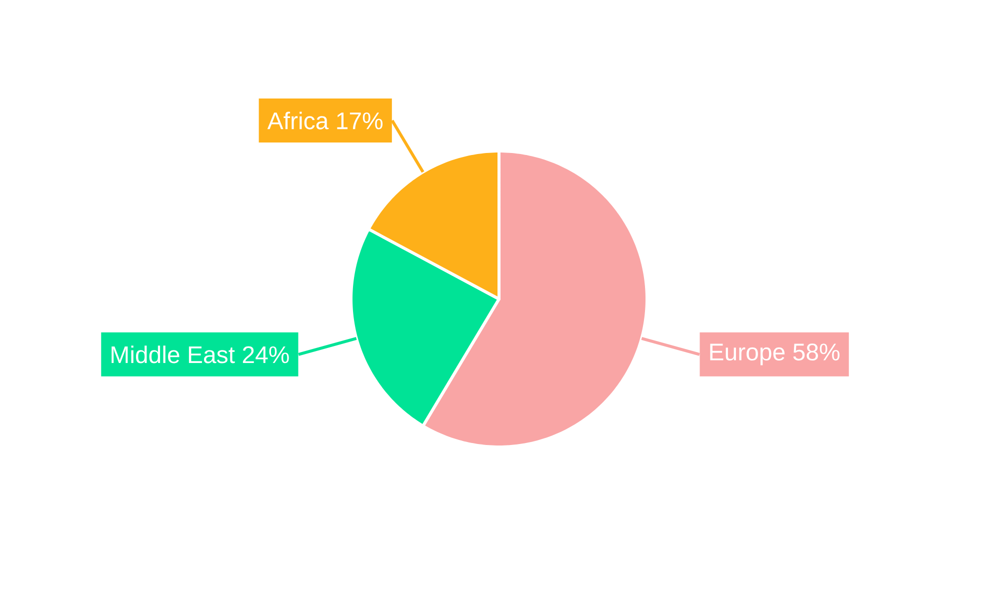  What do you see at coordinates (747, 355) in the screenshot?
I see `slice-label: Europe` at bounding box center [747, 355].